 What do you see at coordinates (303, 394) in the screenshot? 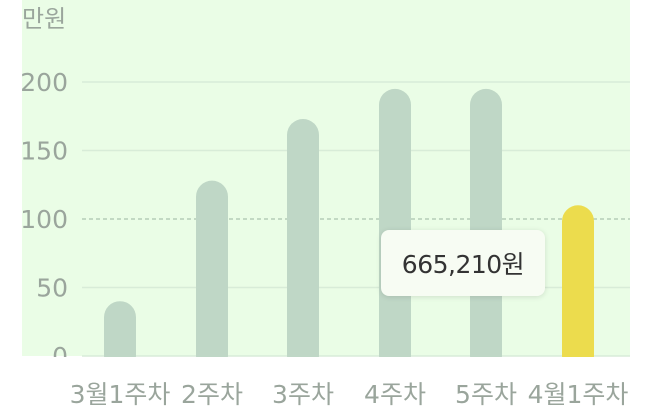
I see `x-tick-label: 3주차` at bounding box center [303, 394].